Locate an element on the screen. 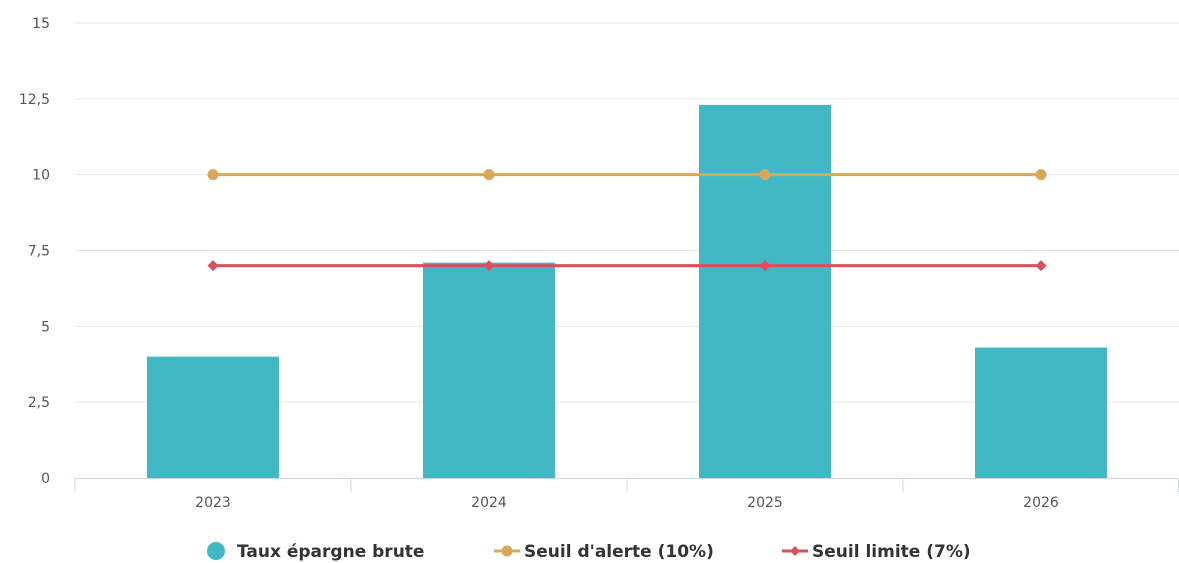  x-tick-label: 2024 is located at coordinates (489, 503).